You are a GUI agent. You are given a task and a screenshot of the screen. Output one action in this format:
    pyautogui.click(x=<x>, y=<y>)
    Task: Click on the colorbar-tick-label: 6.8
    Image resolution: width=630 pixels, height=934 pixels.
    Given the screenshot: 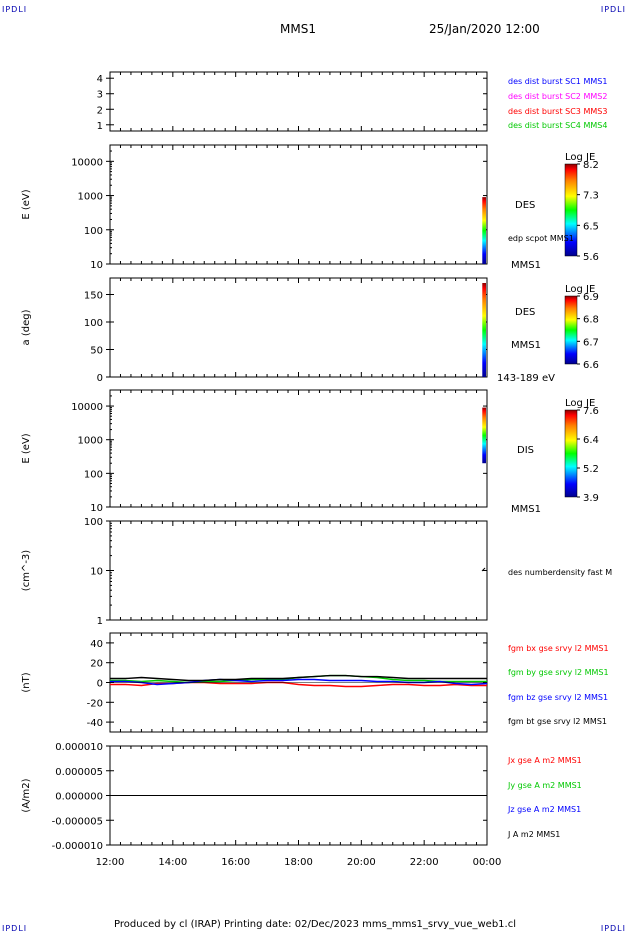 What is the action you would take?
    pyautogui.click(x=591, y=320)
    